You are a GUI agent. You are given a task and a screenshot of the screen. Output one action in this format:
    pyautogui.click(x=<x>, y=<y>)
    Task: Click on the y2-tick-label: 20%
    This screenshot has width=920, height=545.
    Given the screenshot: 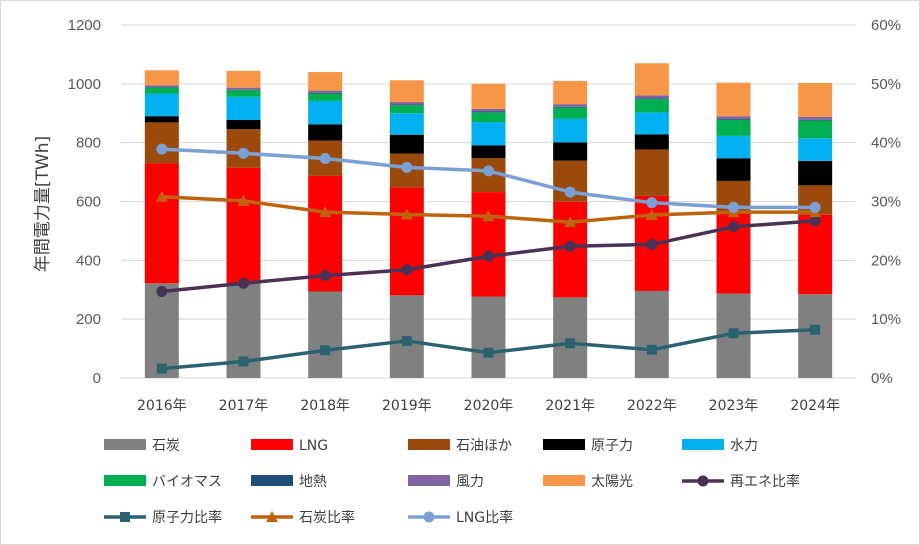 What is the action you would take?
    pyautogui.click(x=886, y=260)
    